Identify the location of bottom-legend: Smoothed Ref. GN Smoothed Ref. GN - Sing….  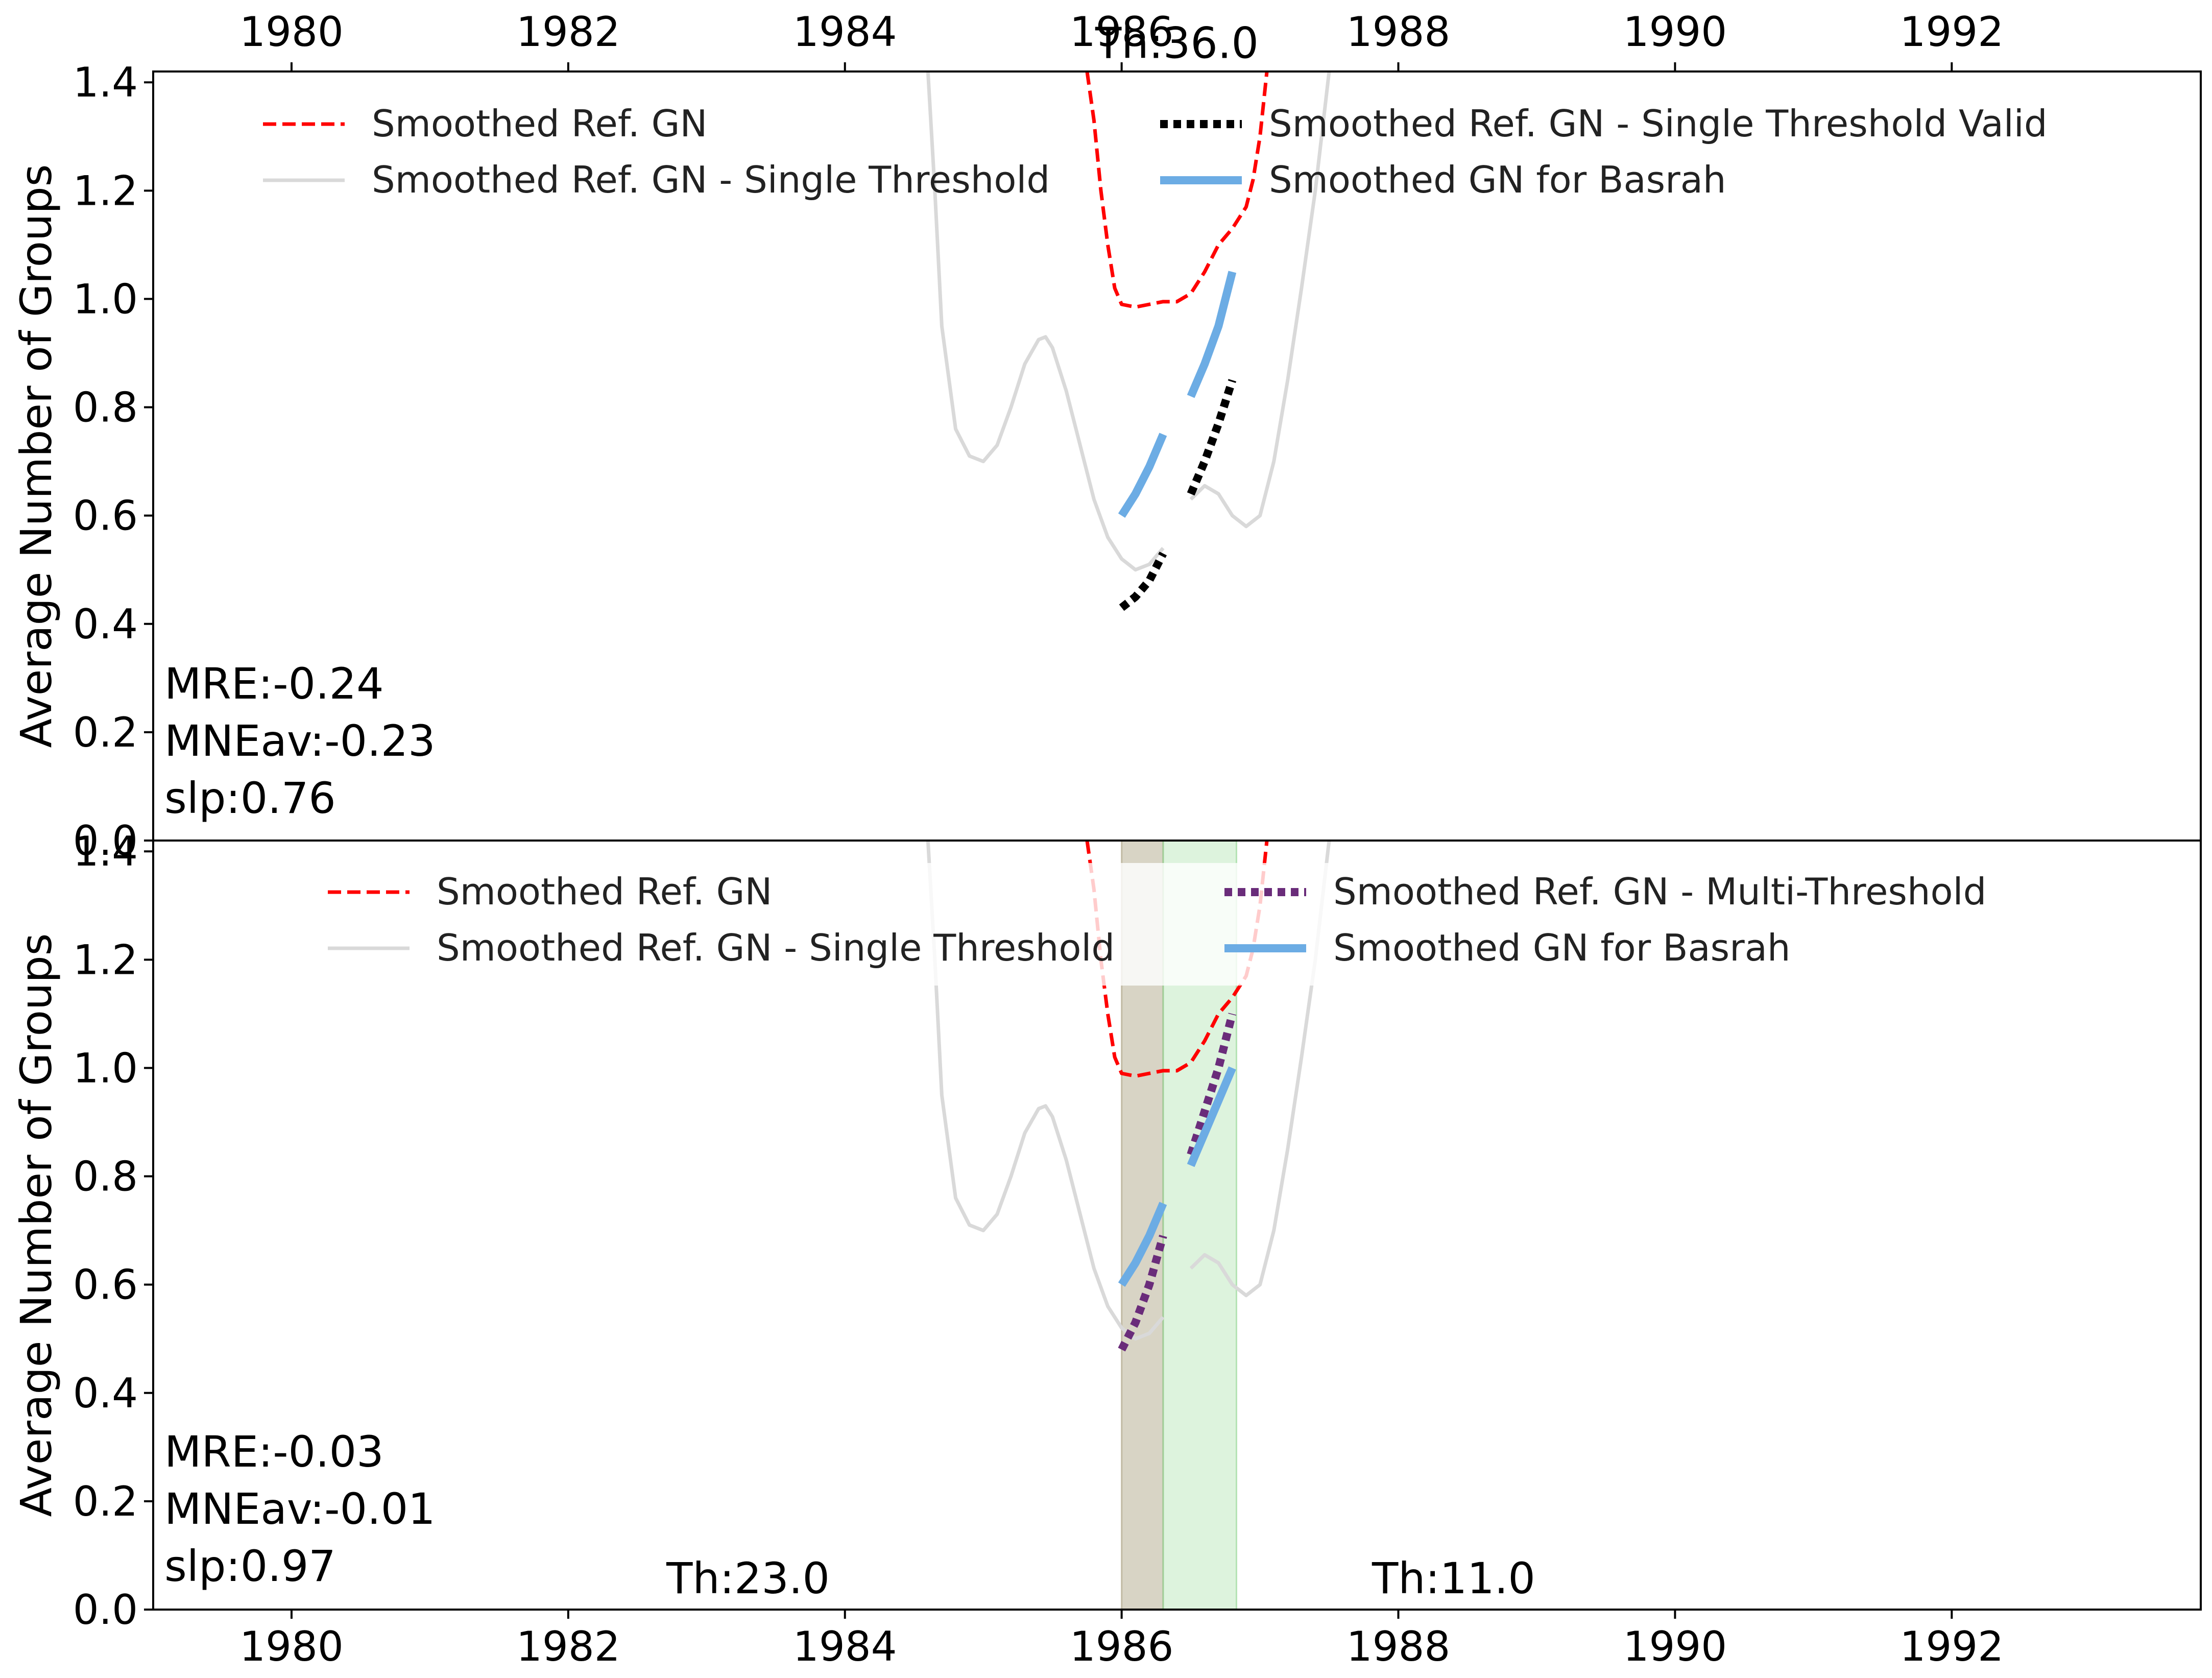
(1148, 924).